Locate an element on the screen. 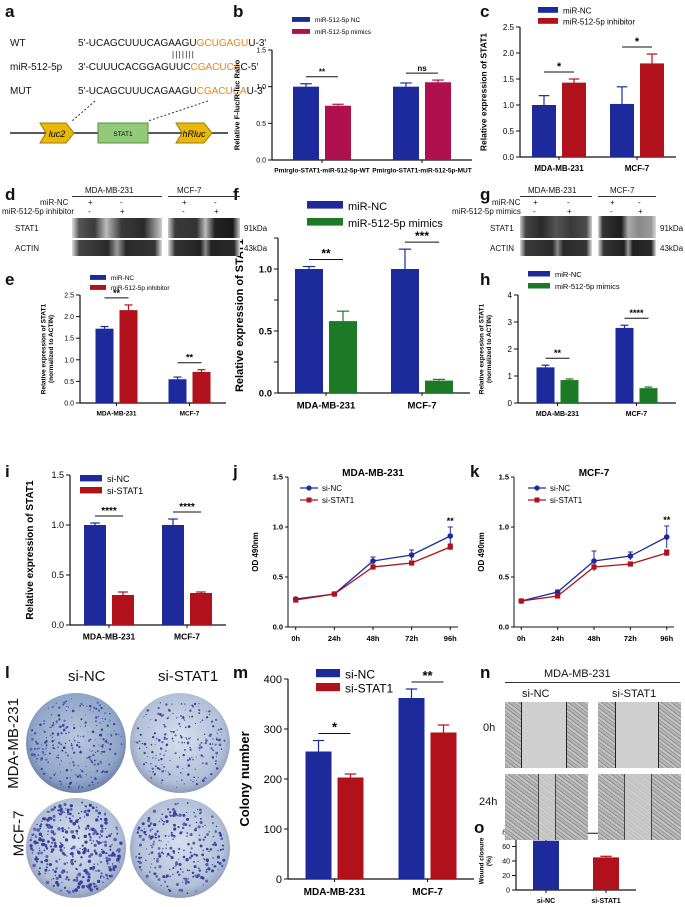 This screenshot has height=907, width=685. chart-k-xtick-label: 0h is located at coordinates (521, 638).